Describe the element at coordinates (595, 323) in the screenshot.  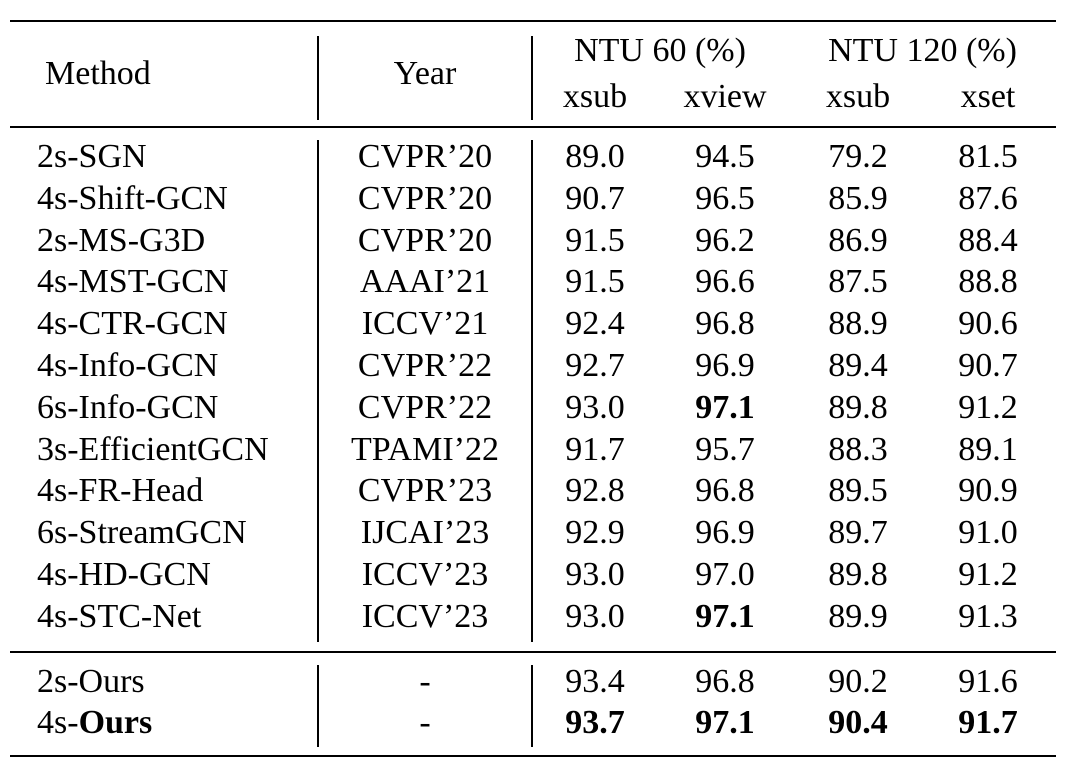
I see `value-cell: 92.4` at that location.